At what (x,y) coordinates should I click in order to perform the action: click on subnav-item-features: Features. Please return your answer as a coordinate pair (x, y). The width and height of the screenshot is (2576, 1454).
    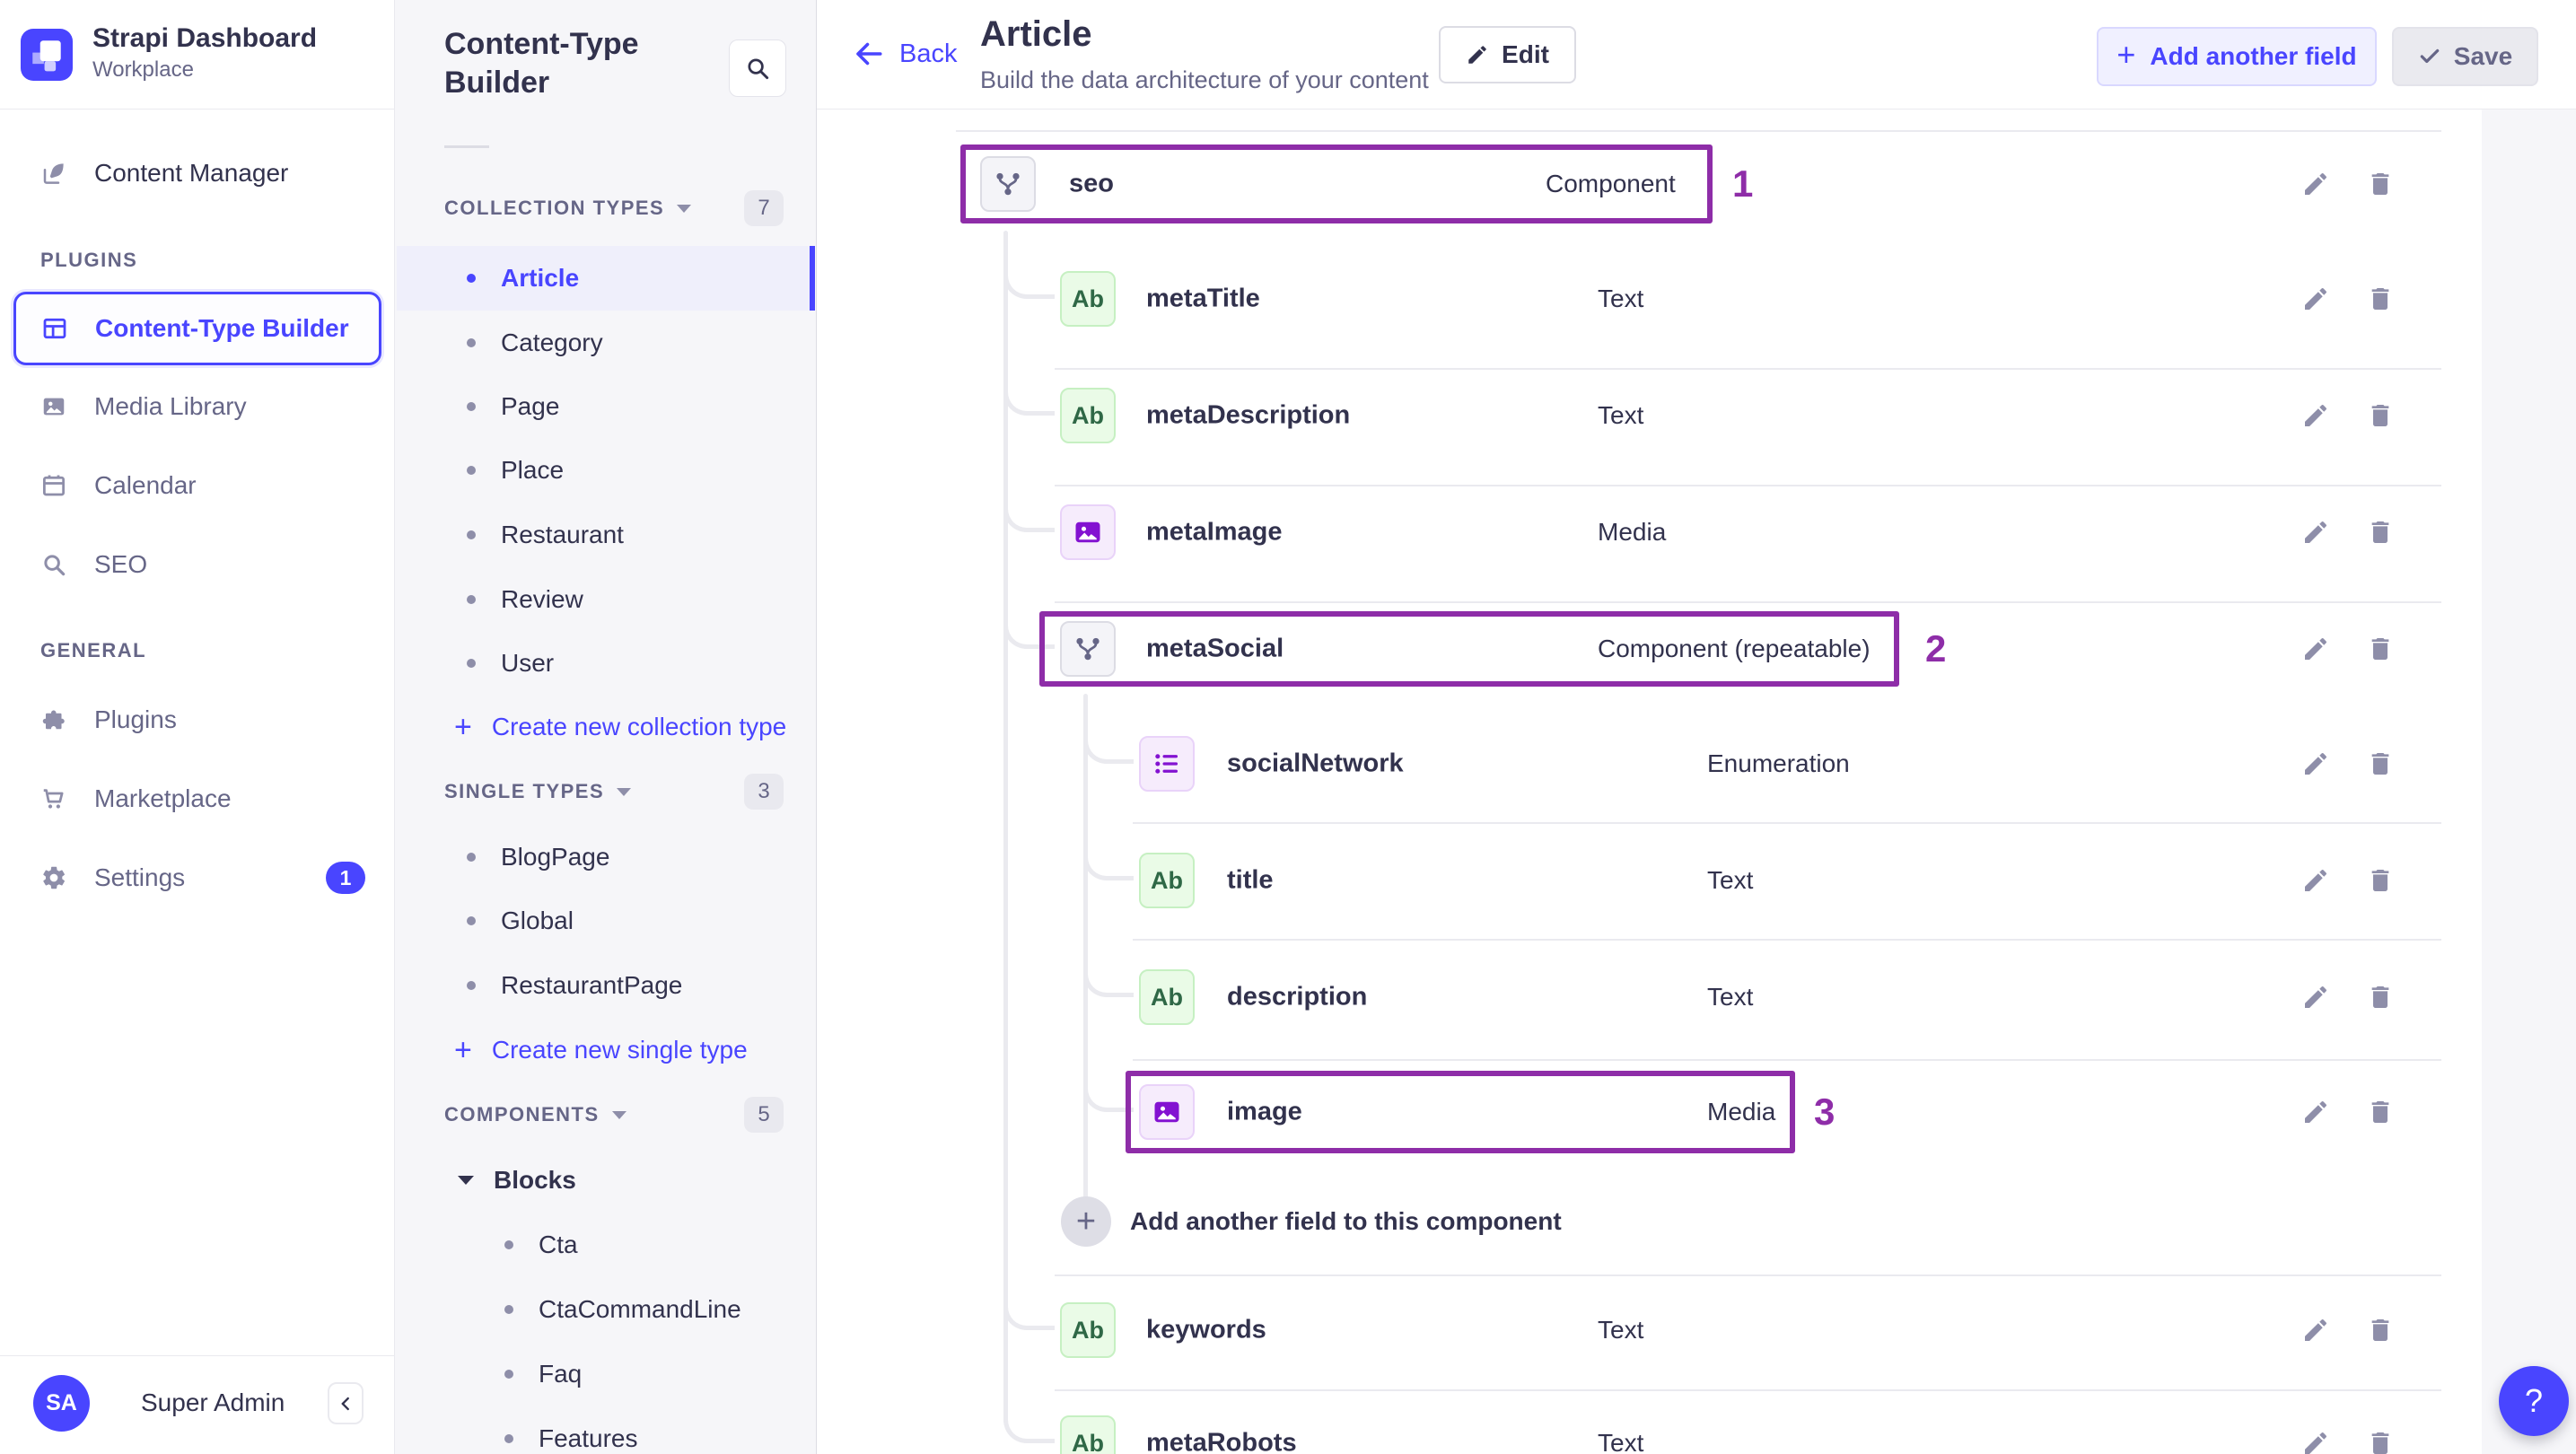
    Looking at the image, I should click on (606, 1434).